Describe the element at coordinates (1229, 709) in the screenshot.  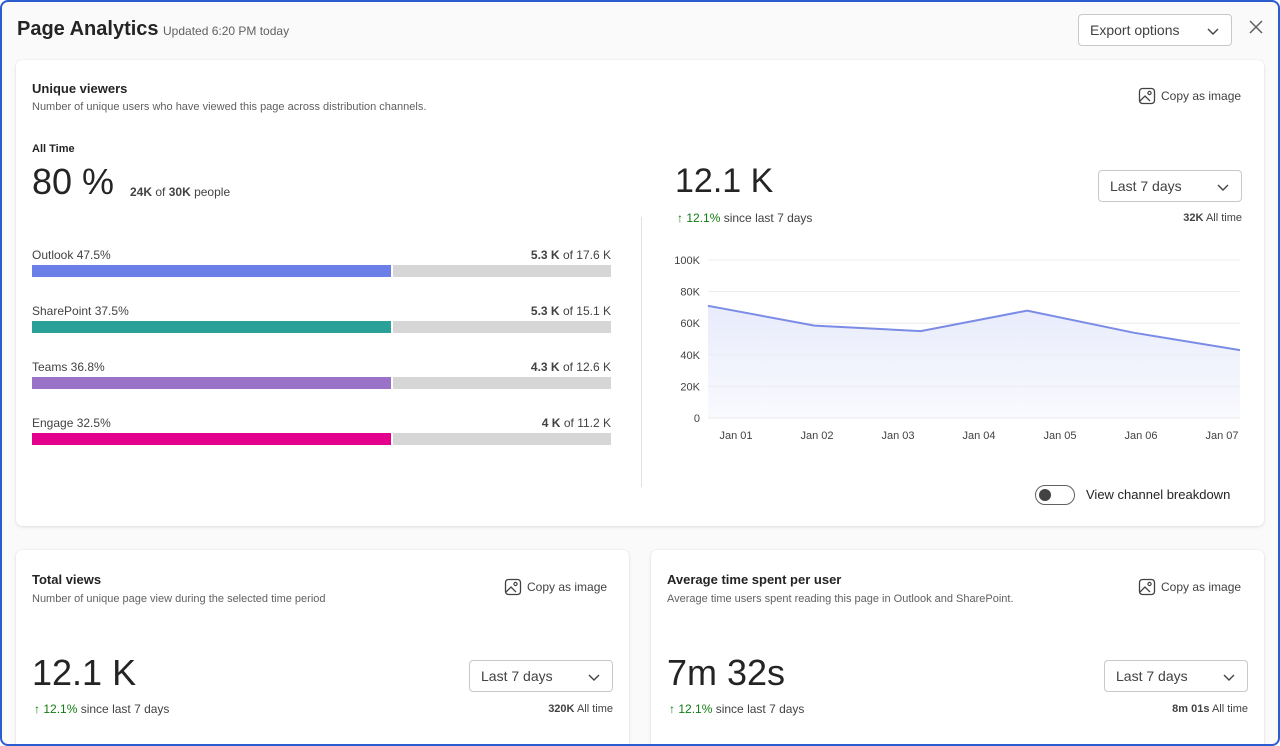
I see `alltime-label: All time` at that location.